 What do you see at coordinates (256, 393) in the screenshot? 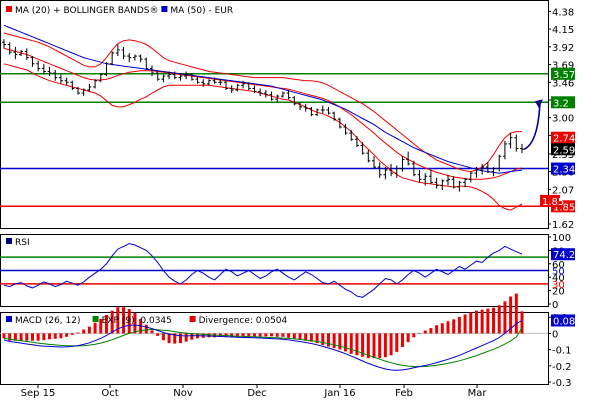
I see `x-label-3: Dec` at bounding box center [256, 393].